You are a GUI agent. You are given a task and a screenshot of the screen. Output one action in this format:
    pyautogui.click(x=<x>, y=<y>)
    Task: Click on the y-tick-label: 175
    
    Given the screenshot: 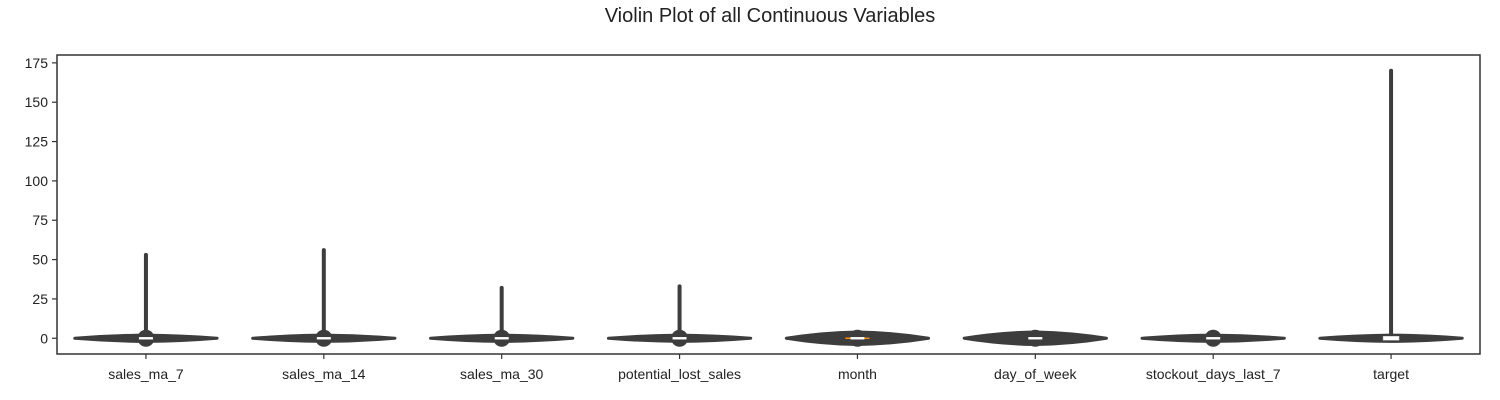 What is the action you would take?
    pyautogui.click(x=37, y=63)
    